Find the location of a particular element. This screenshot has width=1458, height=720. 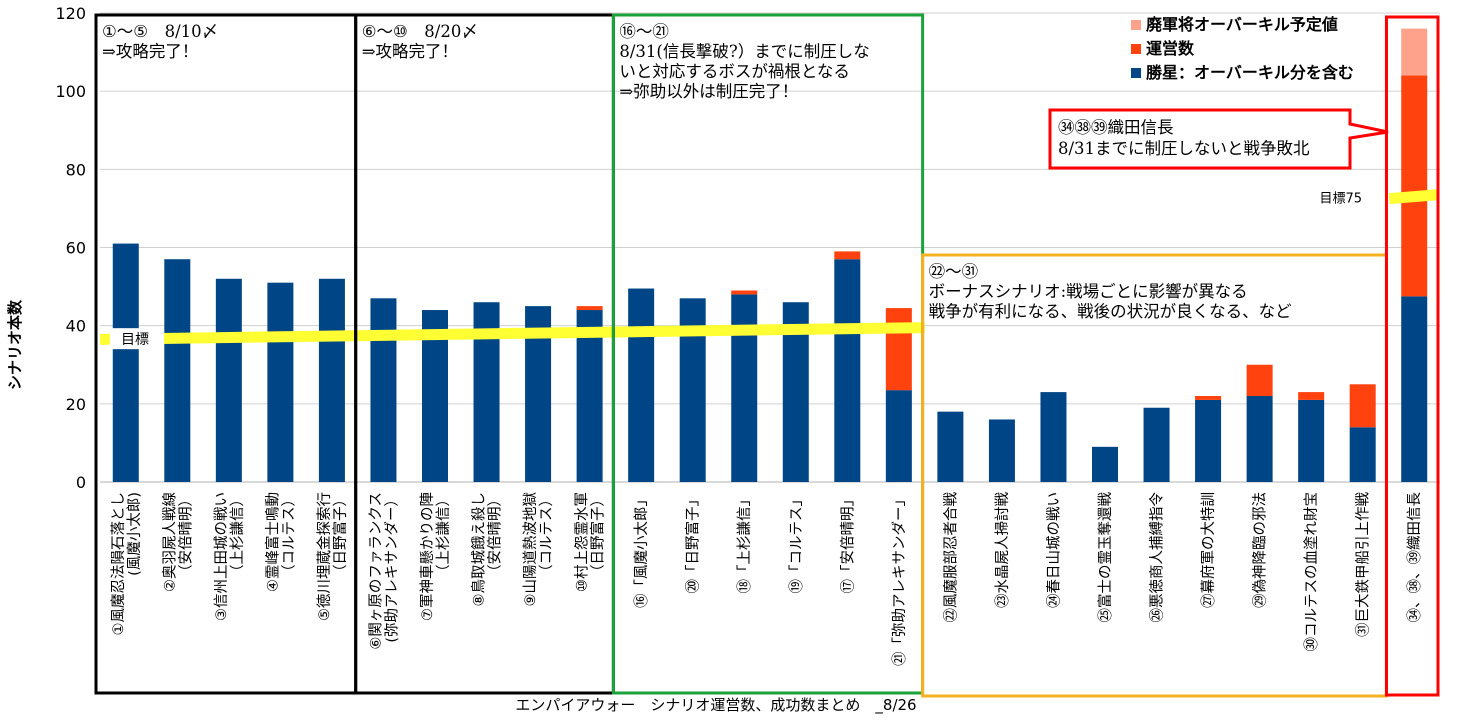

x-category-label: ㉙偽神降臨の邪法 is located at coordinates (1260, 550).